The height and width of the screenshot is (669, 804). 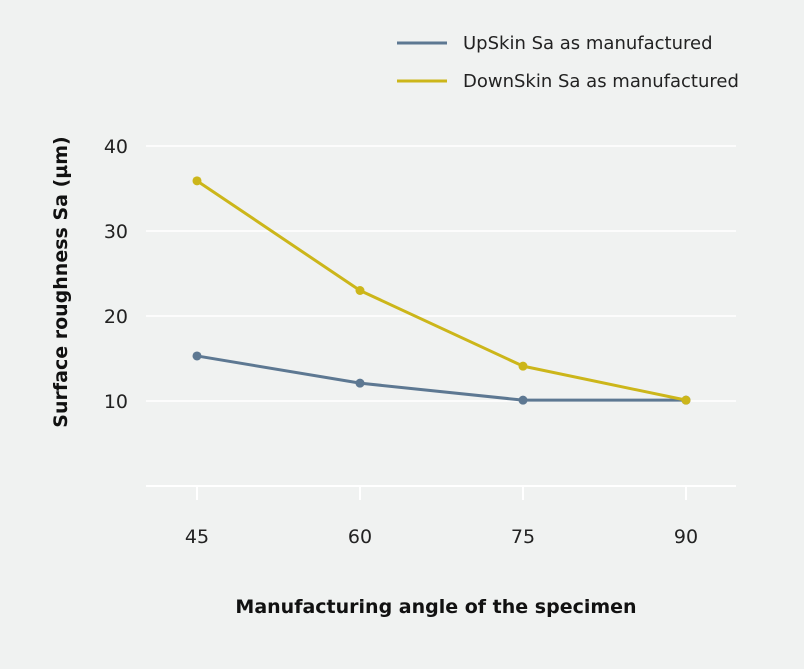 What do you see at coordinates (588, 43) in the screenshot?
I see `legend-label: UpSkin Sa as manufactured` at bounding box center [588, 43].